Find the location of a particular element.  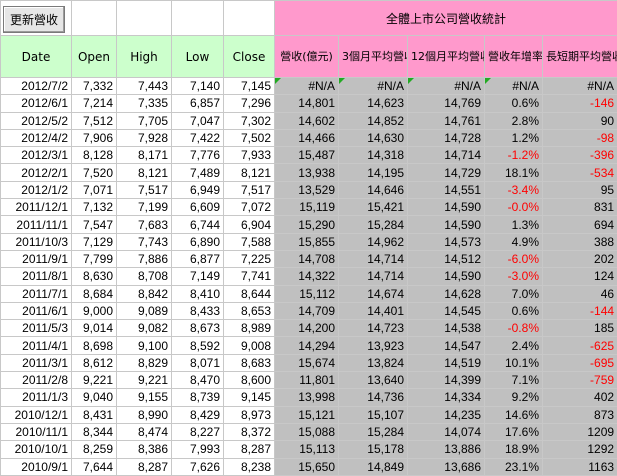

cell-date: 2012/7/2 is located at coordinates (36, 86).